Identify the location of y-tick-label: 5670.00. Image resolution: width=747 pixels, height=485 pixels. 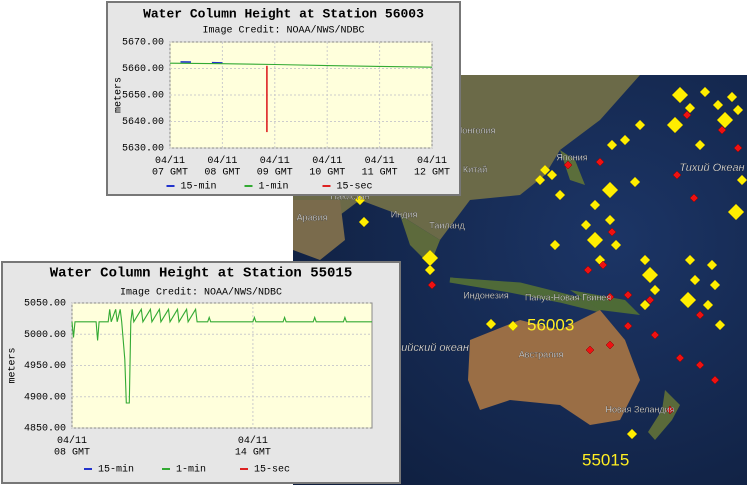
(143, 43).